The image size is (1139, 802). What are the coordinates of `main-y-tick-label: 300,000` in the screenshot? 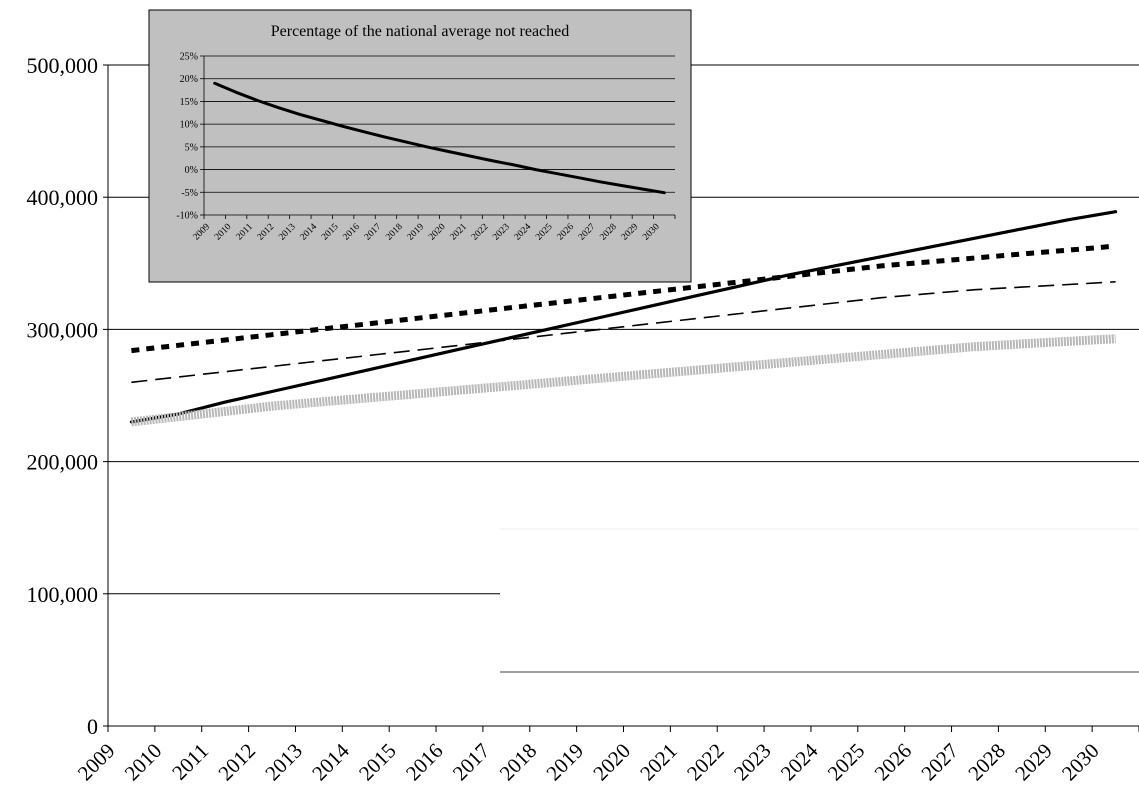 It's located at (63, 329).